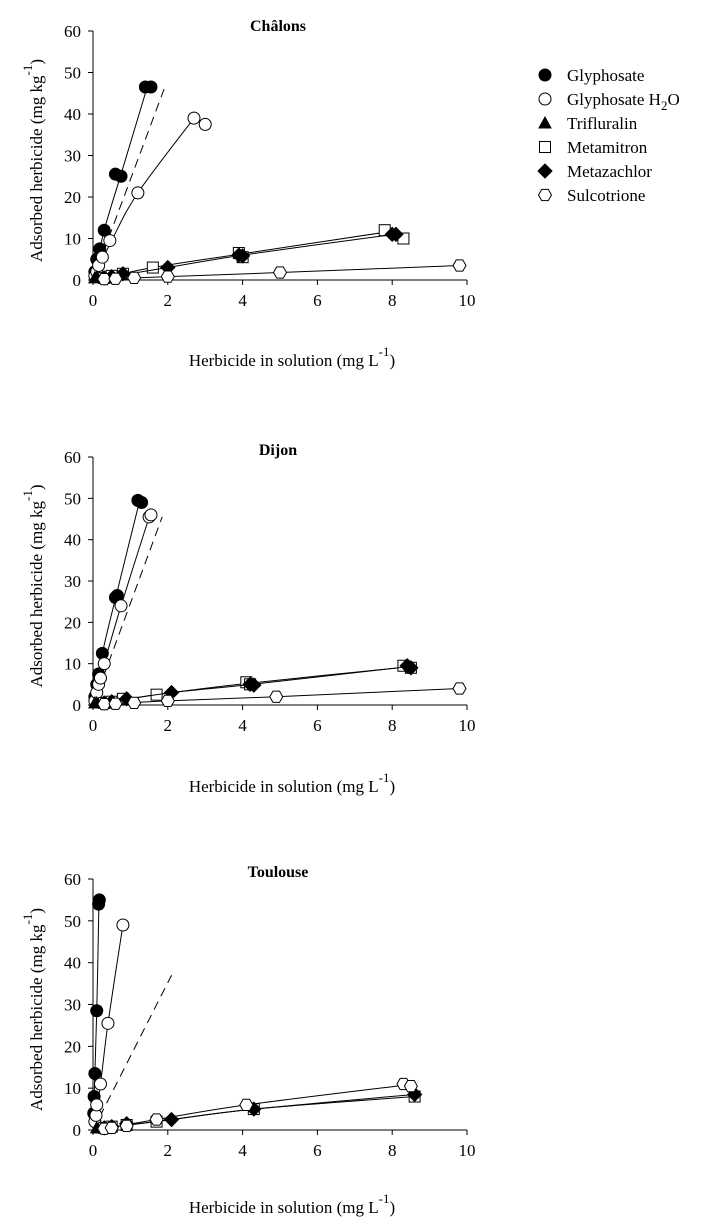  Describe the element at coordinates (609, 171) in the screenshot. I see `legend-label: Metazachlor` at that location.